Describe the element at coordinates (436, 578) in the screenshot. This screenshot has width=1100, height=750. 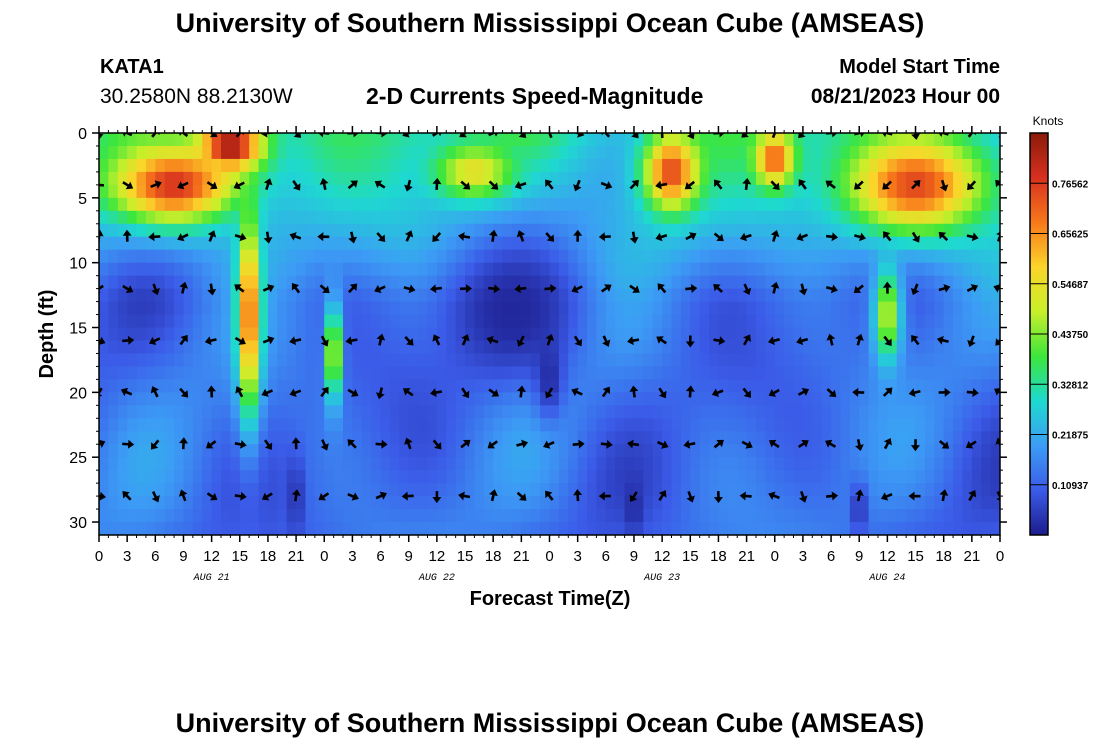
I see `date-label: AUG 22` at that location.